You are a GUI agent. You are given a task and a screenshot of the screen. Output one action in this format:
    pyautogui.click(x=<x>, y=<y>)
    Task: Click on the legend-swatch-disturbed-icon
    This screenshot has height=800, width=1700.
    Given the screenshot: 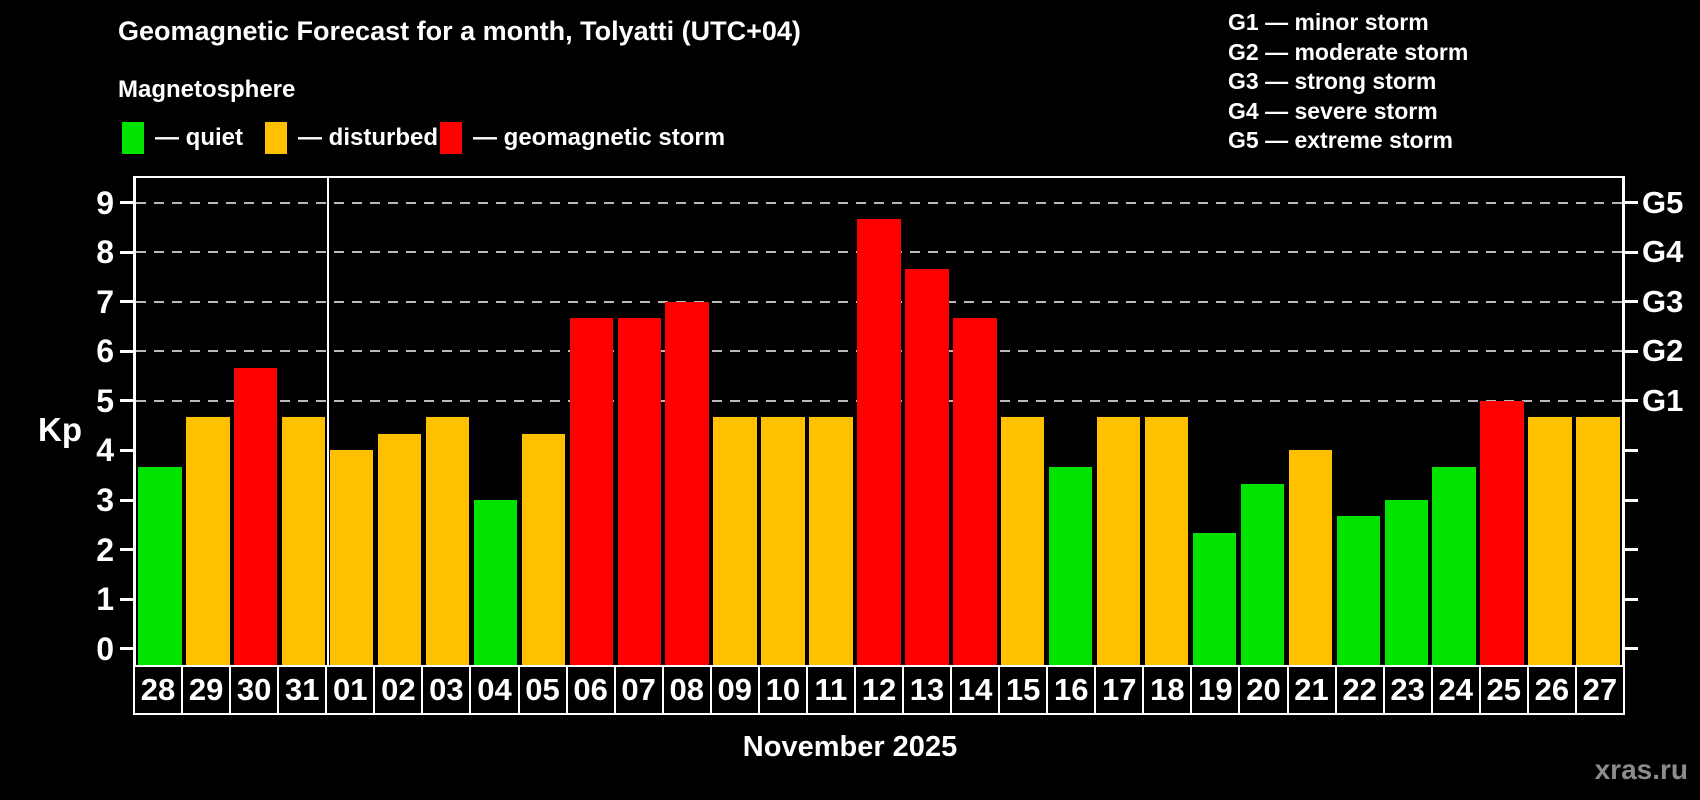 What is the action you would take?
    pyautogui.click(x=276, y=138)
    